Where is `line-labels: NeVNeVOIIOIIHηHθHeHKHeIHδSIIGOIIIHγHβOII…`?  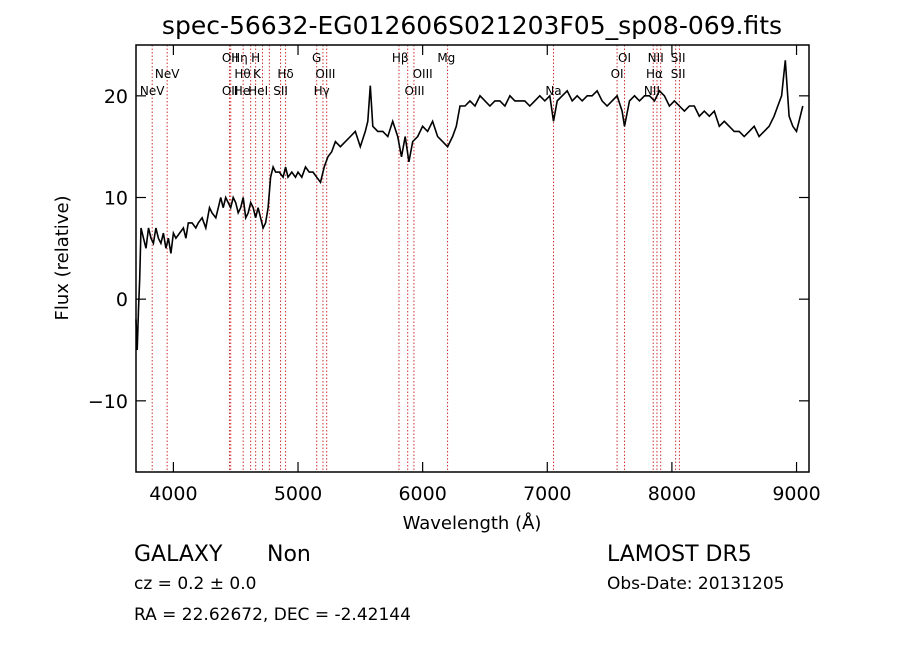 line-labels: NeVNeVOIIOIIHηHθHeHKHeIHδSIIGOIIIHγHβOII… is located at coordinates (413, 74).